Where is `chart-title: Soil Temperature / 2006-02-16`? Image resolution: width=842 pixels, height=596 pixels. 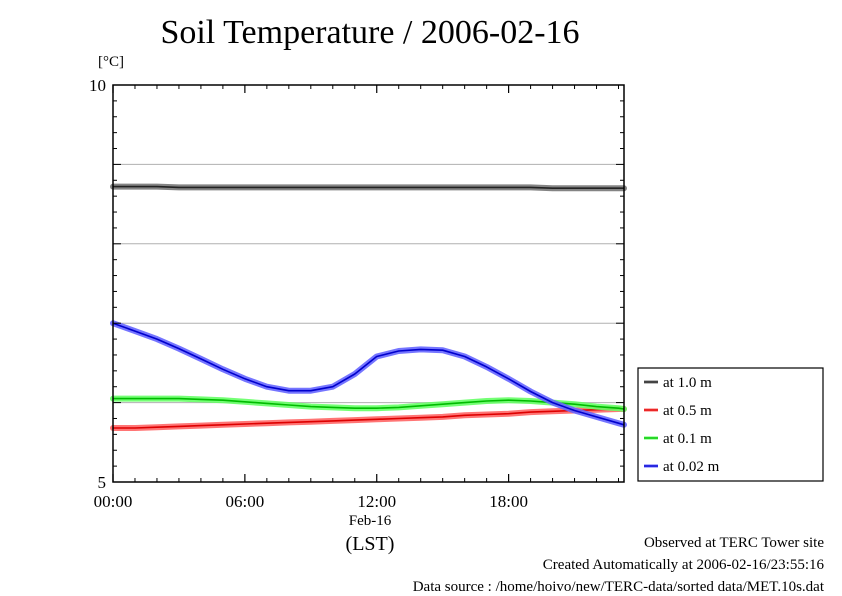 chart-title: Soil Temperature / 2006-02-16 is located at coordinates (370, 32).